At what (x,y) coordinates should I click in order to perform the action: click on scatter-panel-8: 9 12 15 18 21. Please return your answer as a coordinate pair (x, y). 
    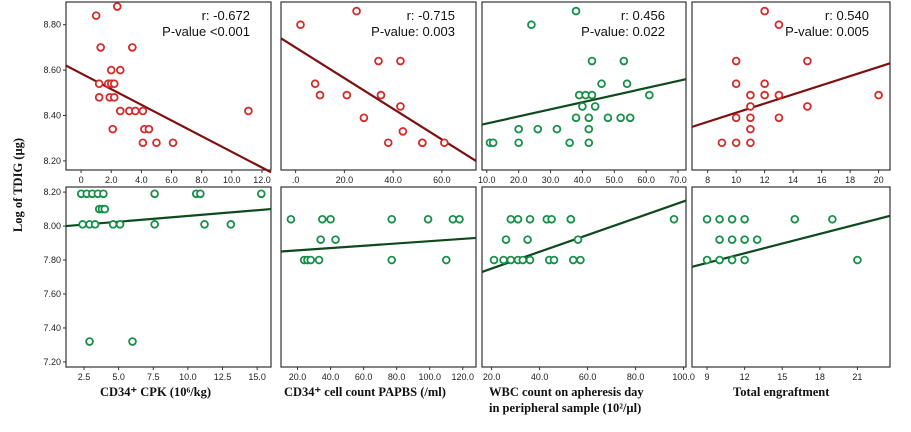
    Looking at the image, I should click on (791, 284).